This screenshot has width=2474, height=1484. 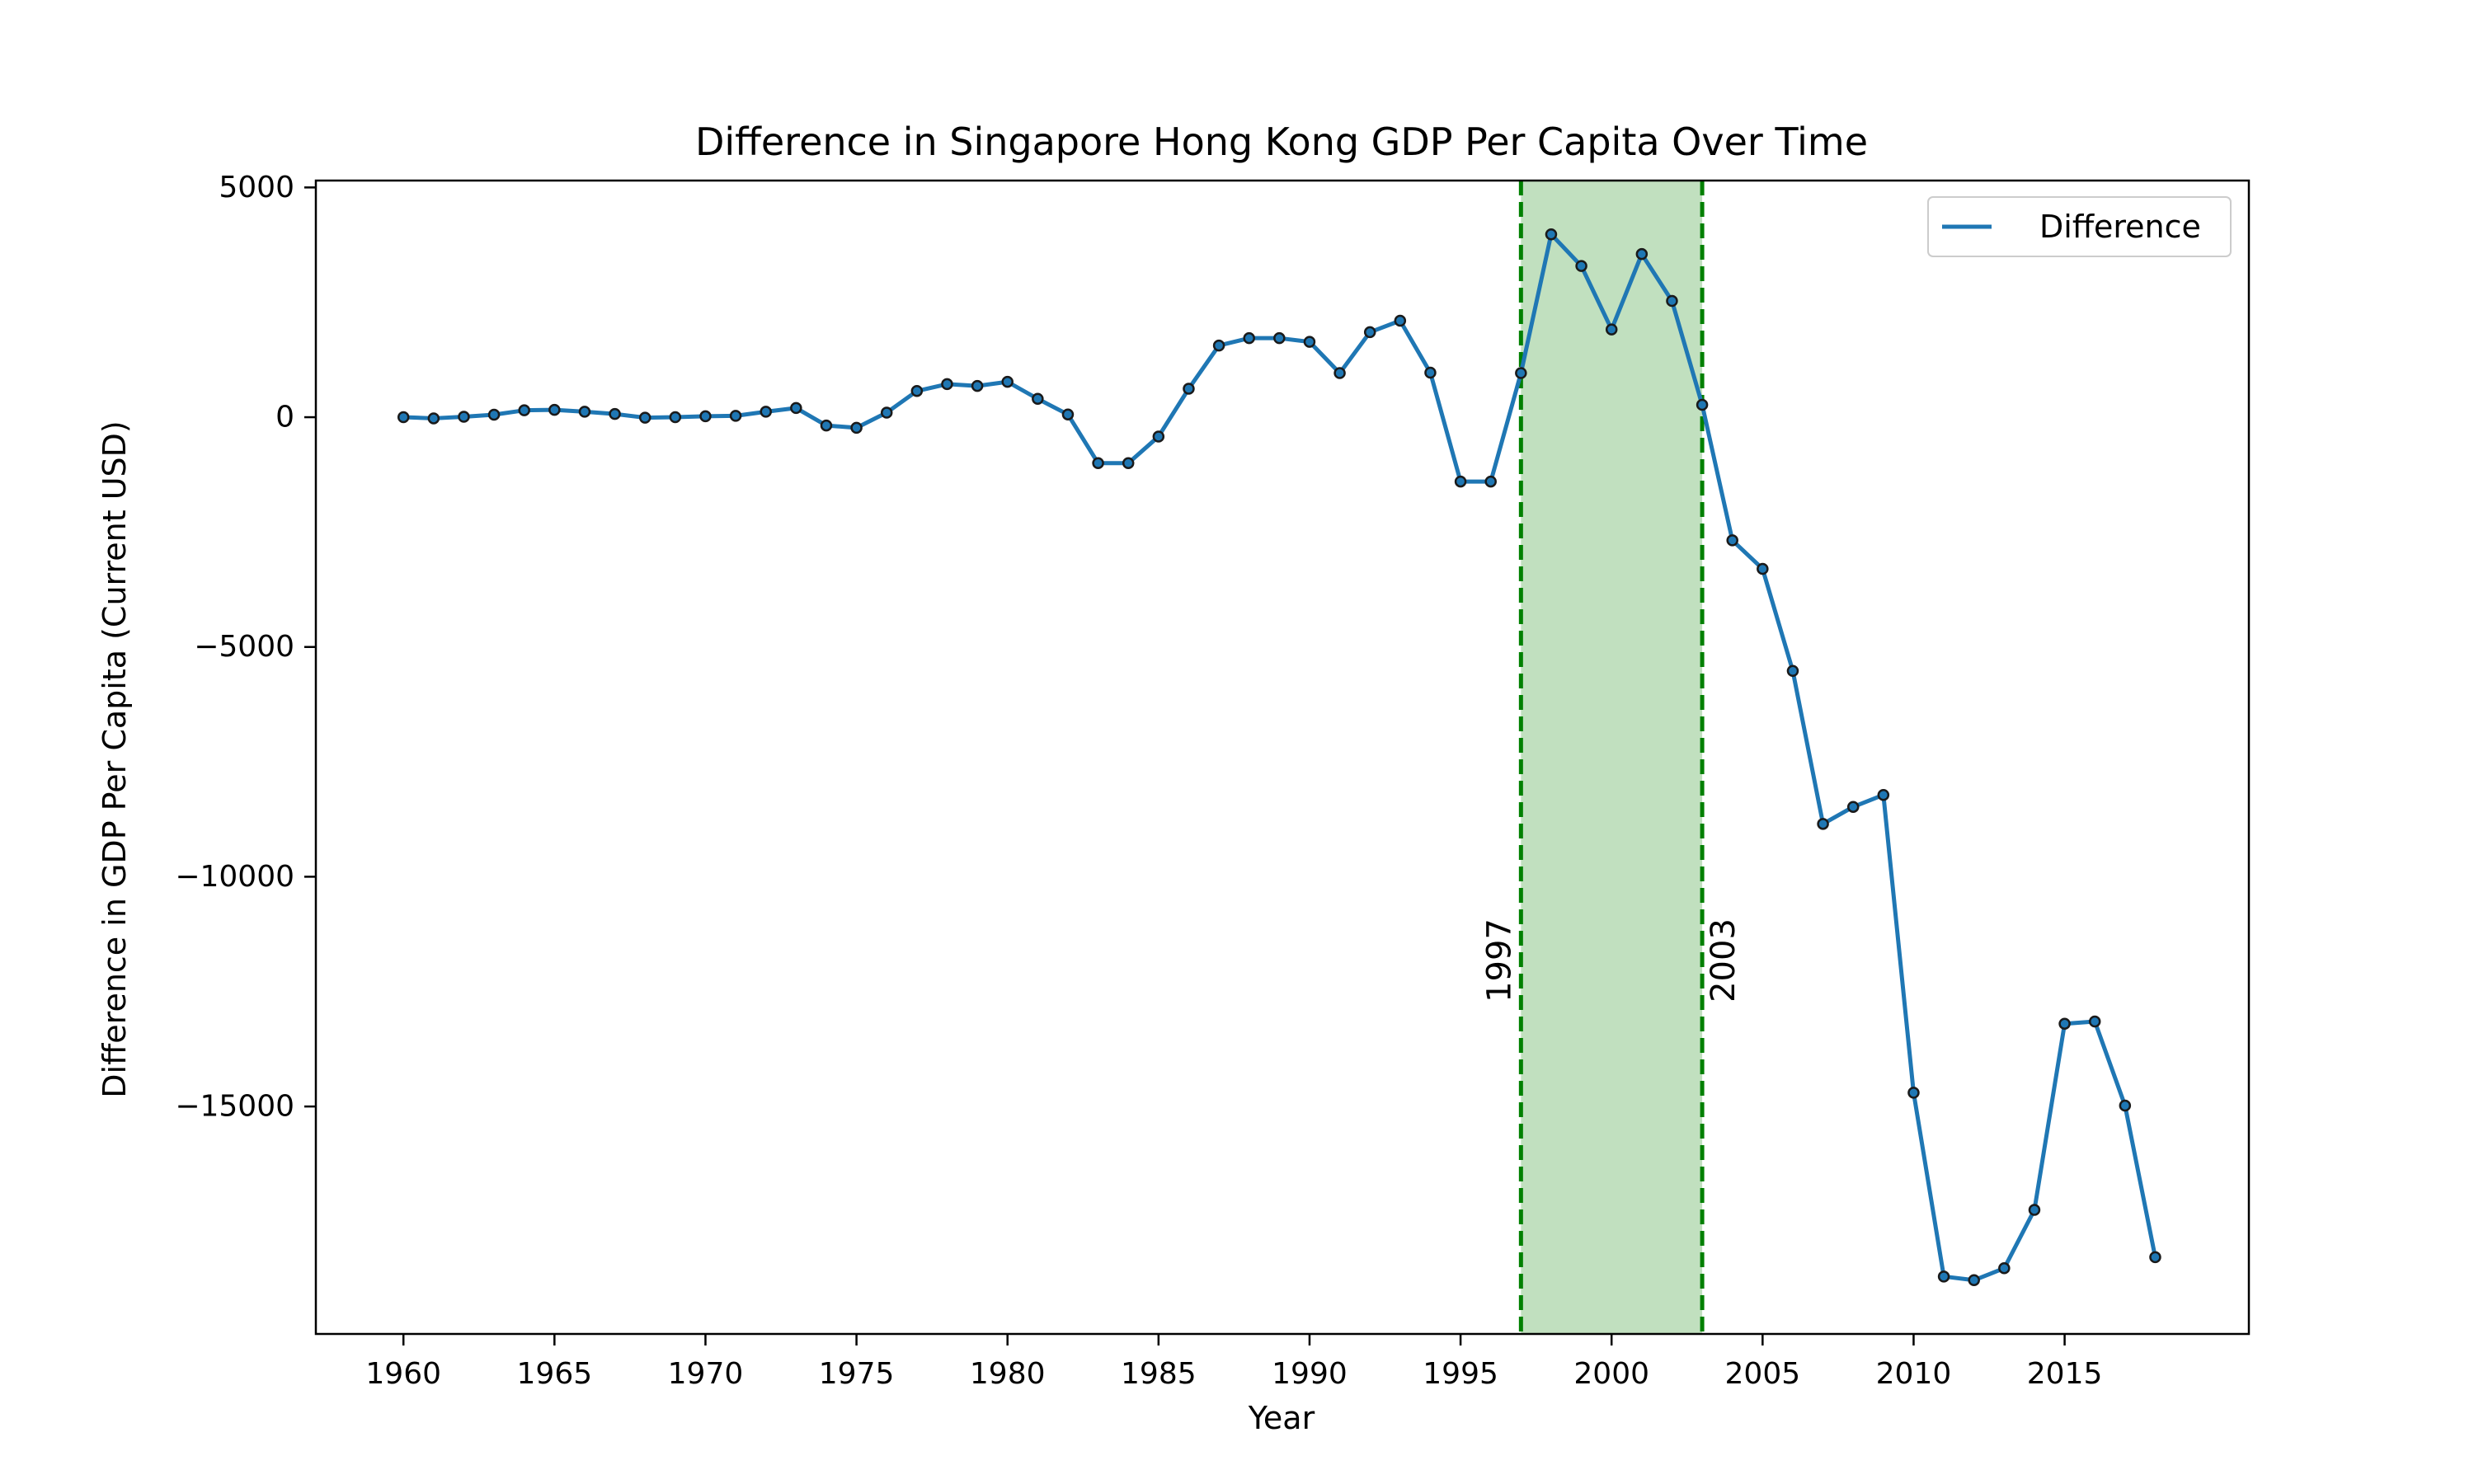 I want to click on x-tick-label: 1965, so click(x=555, y=1374).